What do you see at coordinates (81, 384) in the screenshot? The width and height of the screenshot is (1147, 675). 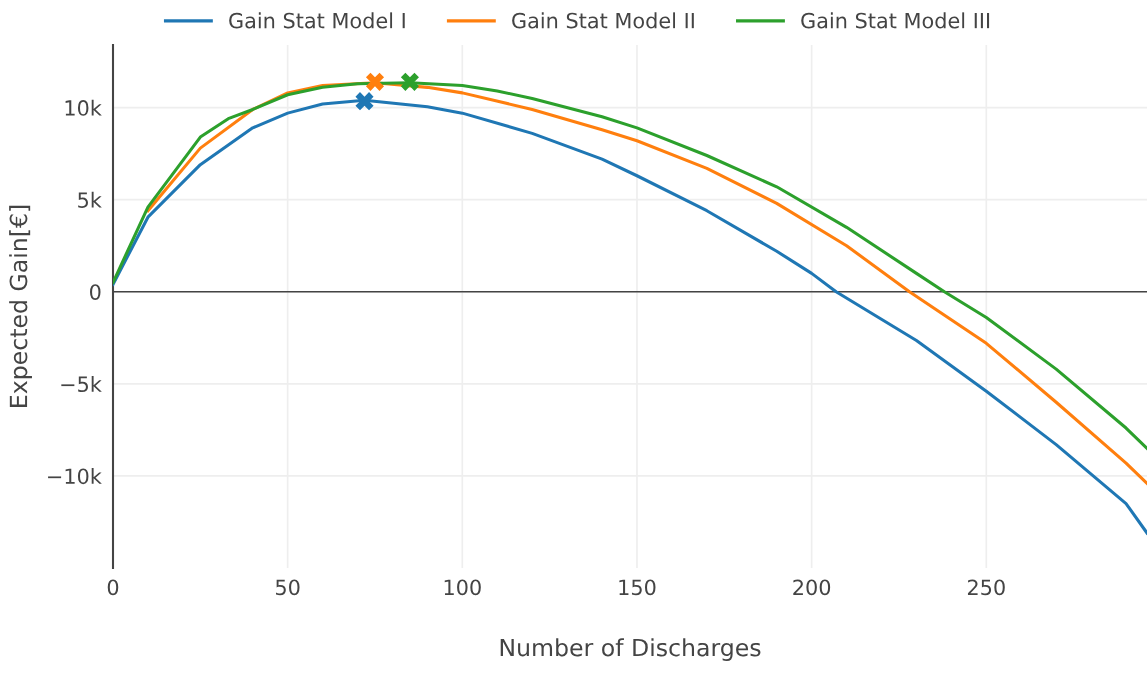 I see `y-tick-label: −5k` at bounding box center [81, 384].